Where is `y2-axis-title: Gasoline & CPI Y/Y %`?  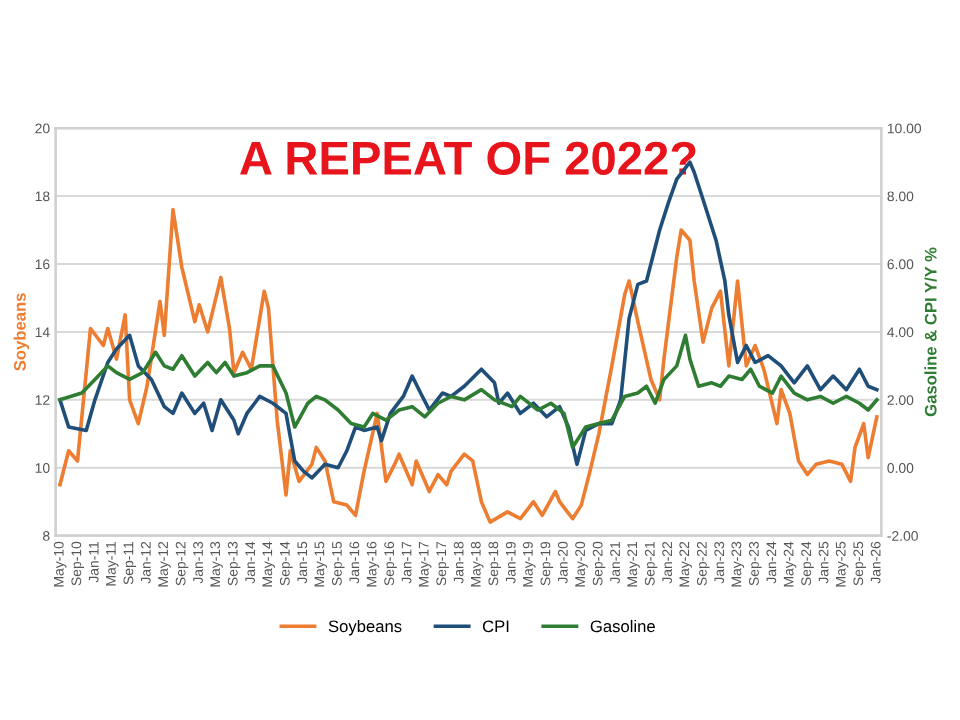
y2-axis-title: Gasoline & CPI Y/Y % is located at coordinates (930, 332).